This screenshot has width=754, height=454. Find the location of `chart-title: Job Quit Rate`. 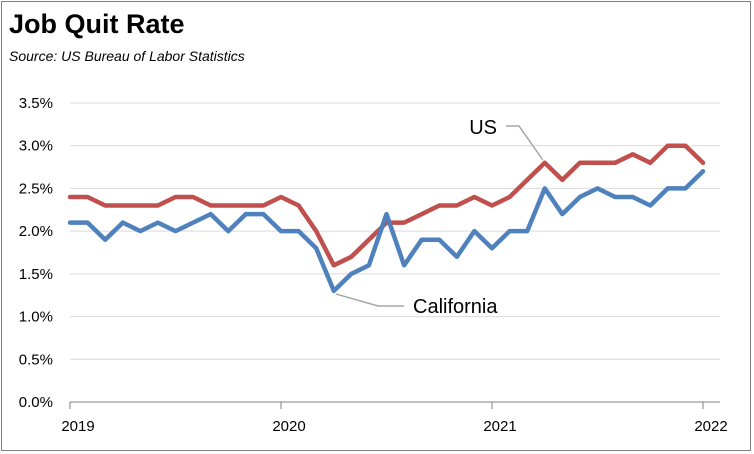

chart-title: Job Quit Rate is located at coordinates (97, 24).